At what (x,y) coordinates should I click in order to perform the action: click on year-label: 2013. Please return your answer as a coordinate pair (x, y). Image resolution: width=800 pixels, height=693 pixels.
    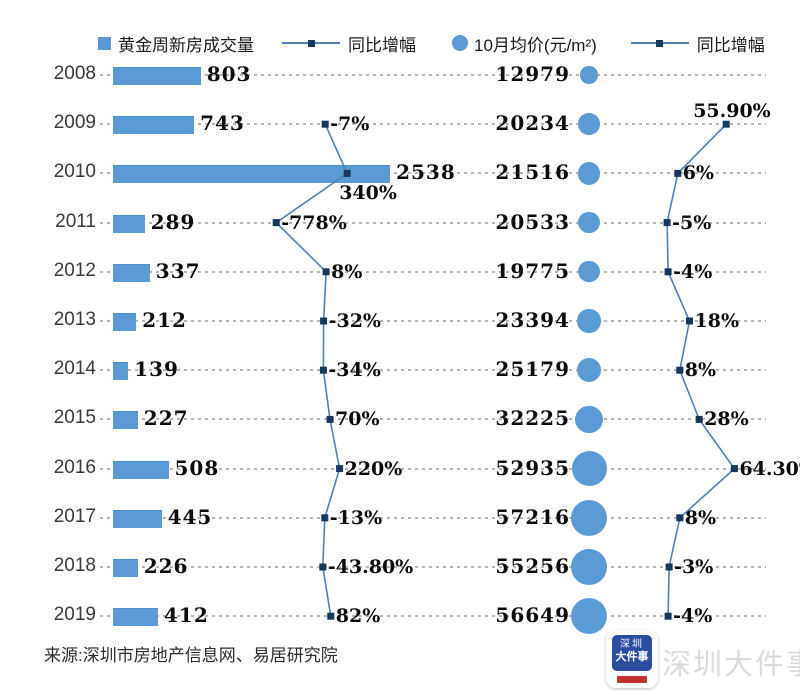
    Looking at the image, I should click on (74, 319).